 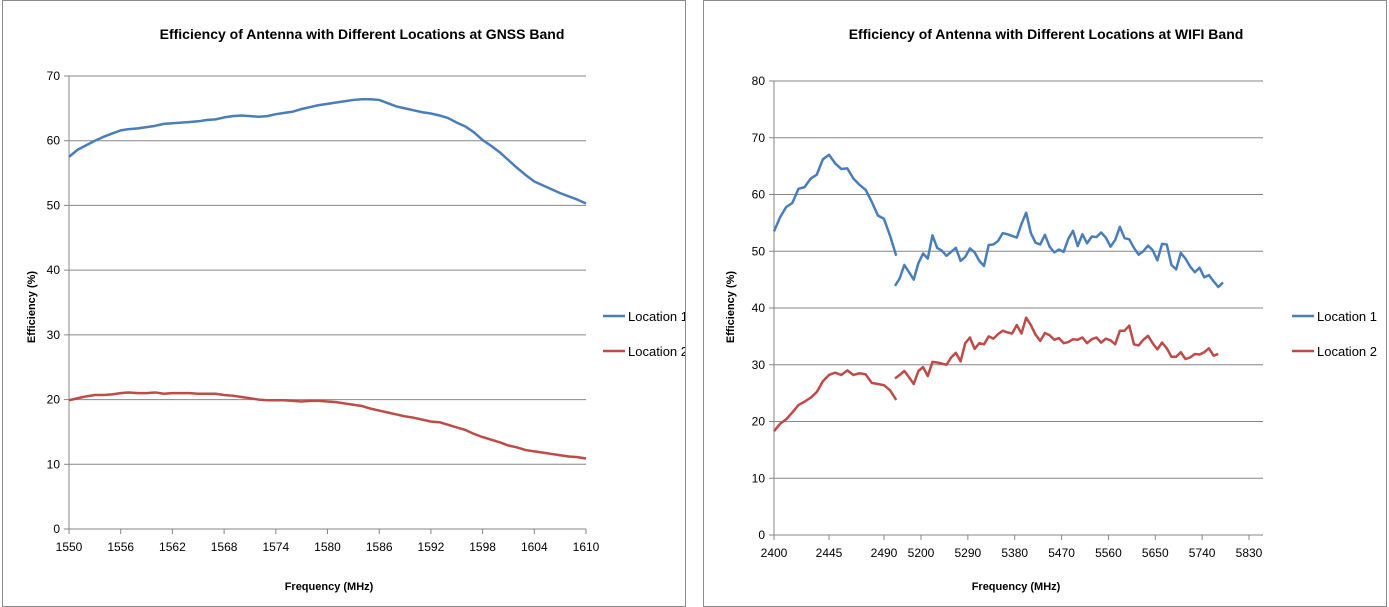 What do you see at coordinates (1202, 553) in the screenshot?
I see `x-tick-label: 5740` at bounding box center [1202, 553].